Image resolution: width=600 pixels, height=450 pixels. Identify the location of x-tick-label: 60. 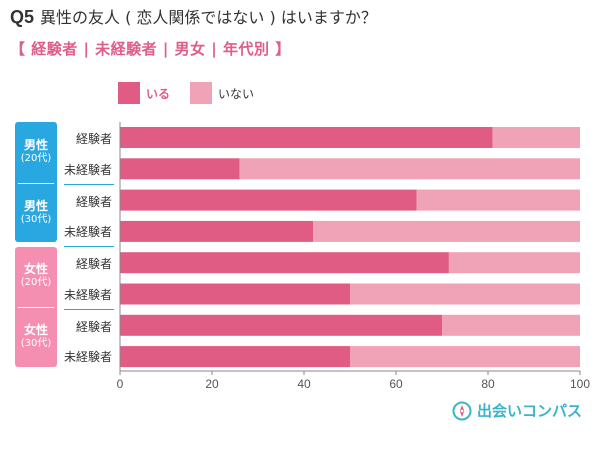
(396, 384).